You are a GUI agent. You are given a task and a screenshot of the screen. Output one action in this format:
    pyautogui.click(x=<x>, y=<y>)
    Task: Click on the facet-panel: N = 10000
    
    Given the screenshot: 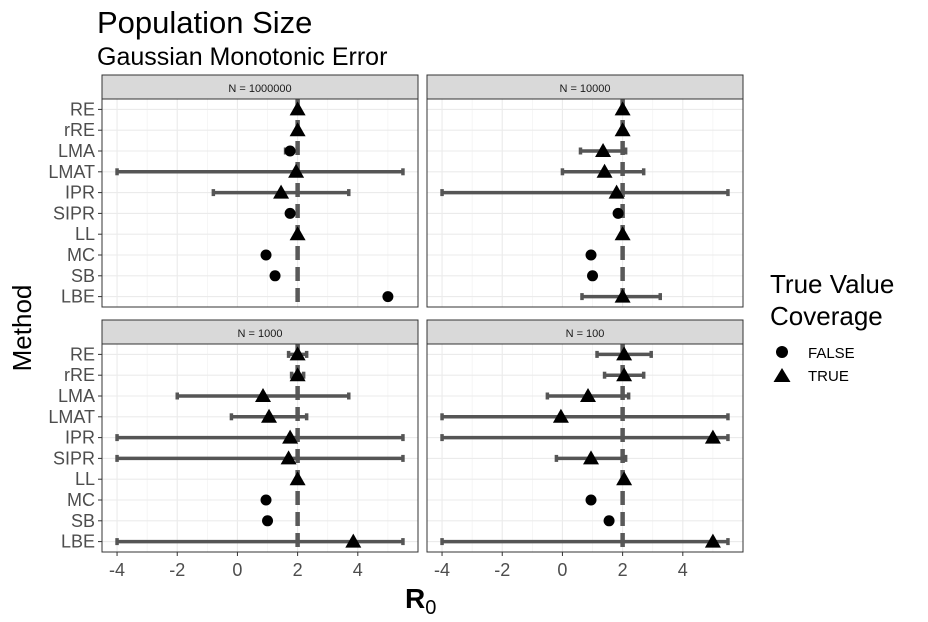 What is the action you would take?
    pyautogui.click(x=585, y=191)
    